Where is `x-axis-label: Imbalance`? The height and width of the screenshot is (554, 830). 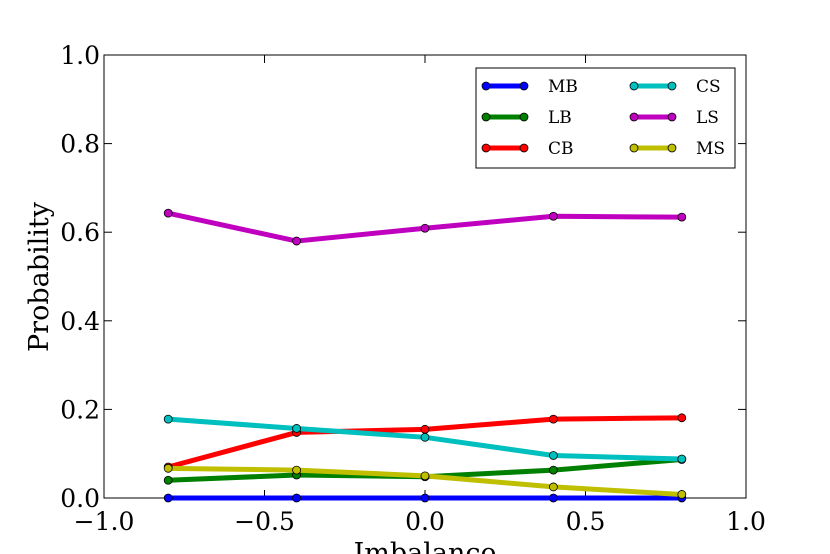
x-axis-label: Imbalance is located at coordinates (425, 546).